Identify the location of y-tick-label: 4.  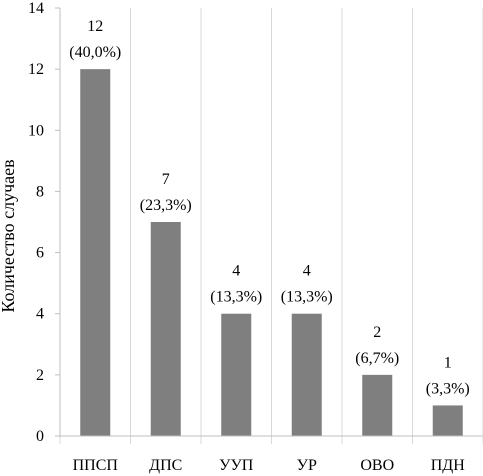
(40, 314).